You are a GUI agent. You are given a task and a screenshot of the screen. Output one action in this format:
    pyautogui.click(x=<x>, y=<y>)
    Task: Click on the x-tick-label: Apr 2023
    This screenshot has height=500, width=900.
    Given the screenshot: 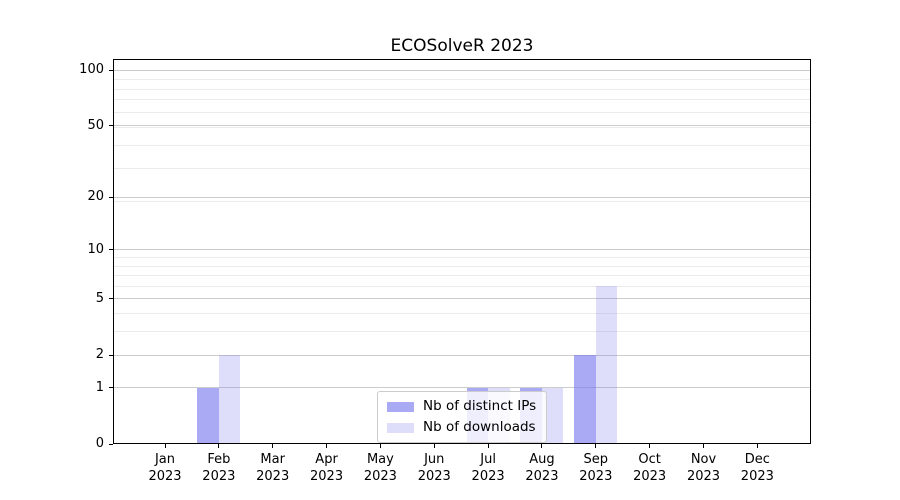 What is the action you would take?
    pyautogui.click(x=327, y=468)
    